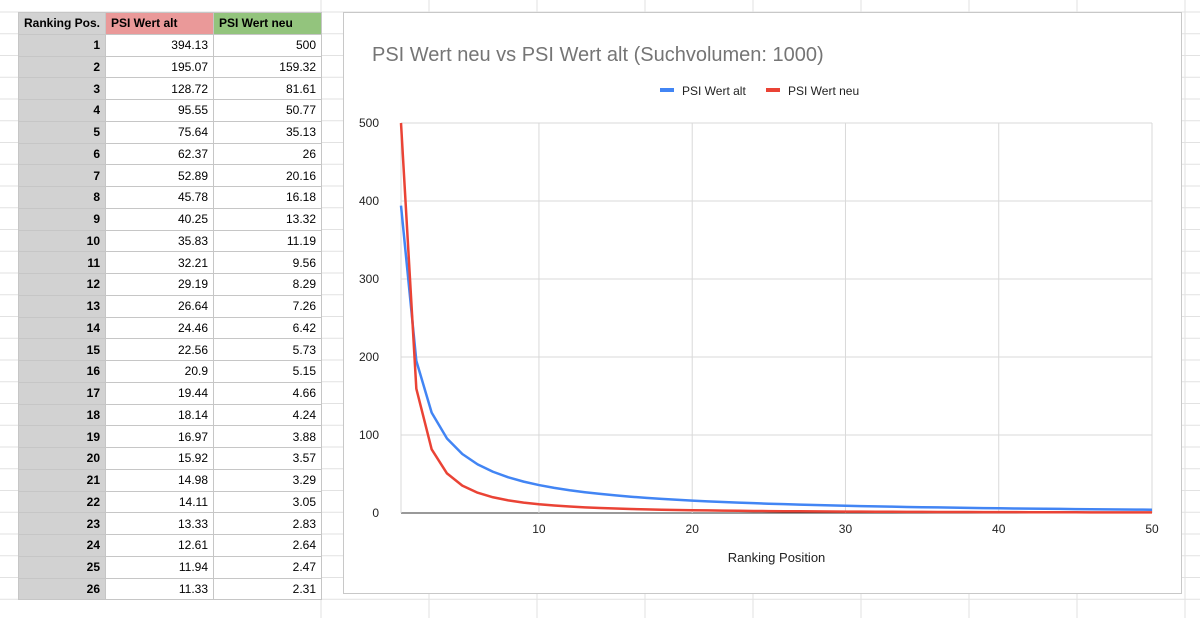  What do you see at coordinates (267, 262) in the screenshot?
I see `psi-wert-neu-cell: 9.56` at bounding box center [267, 262].